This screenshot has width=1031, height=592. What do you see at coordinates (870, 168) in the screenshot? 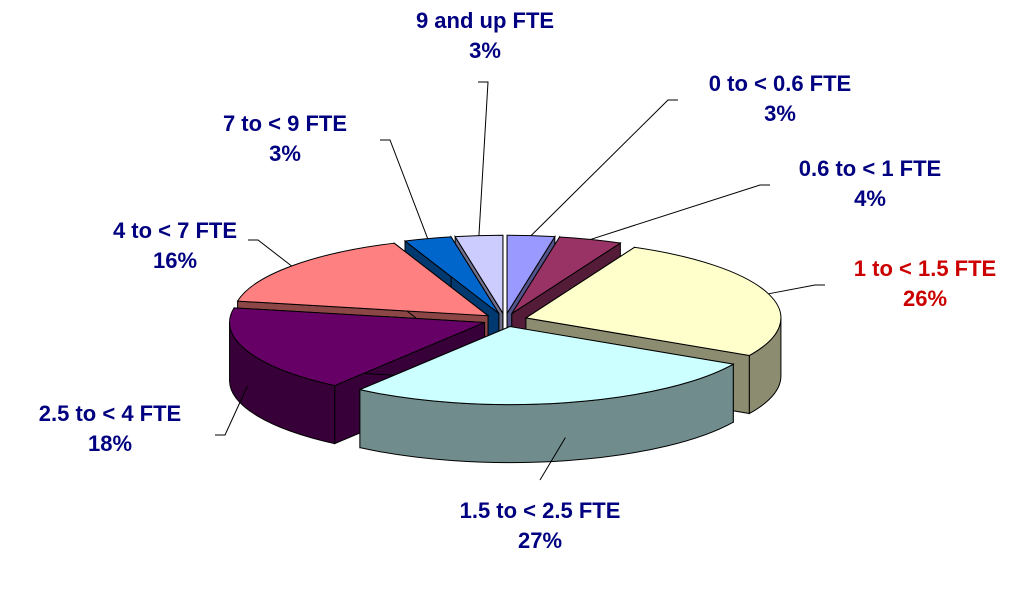
I see `slice-label: 0.6 to < 1 FTE` at bounding box center [870, 168].